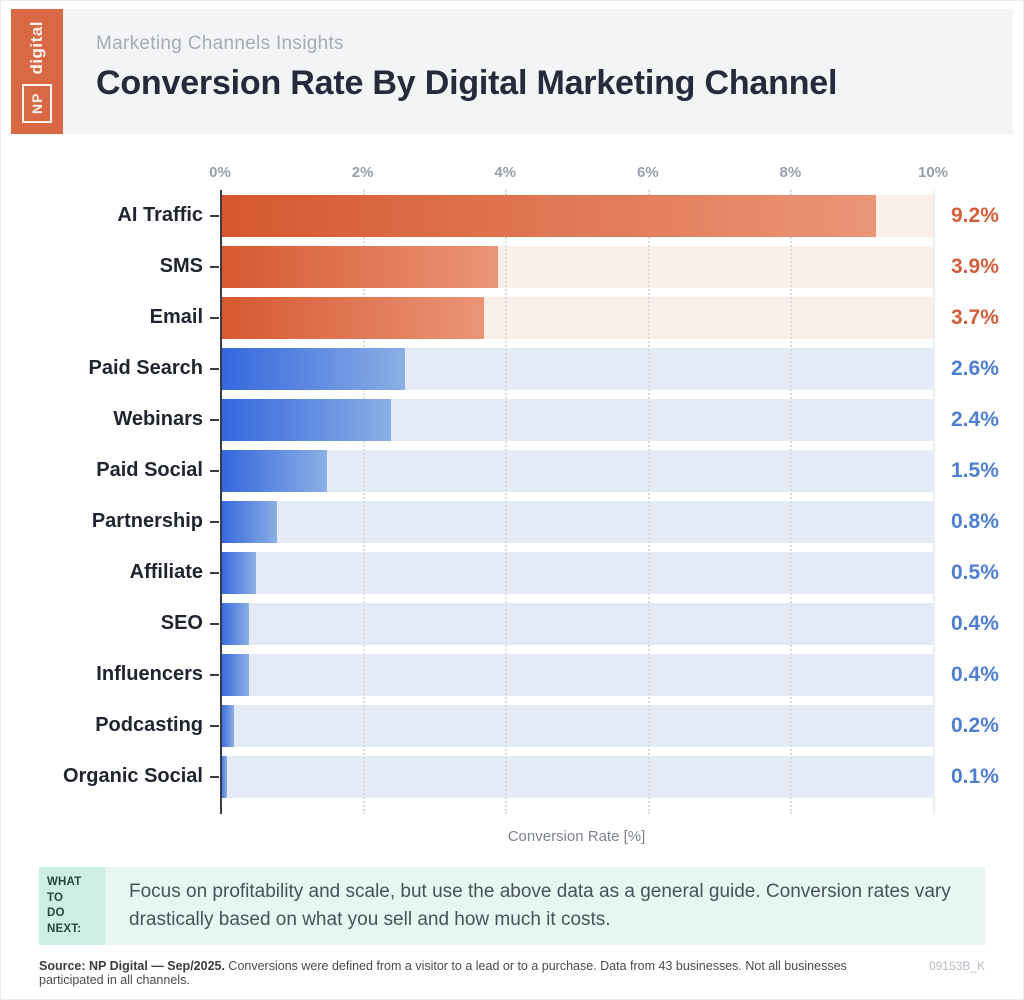 The image size is (1024, 1000). What do you see at coordinates (975, 317) in the screenshot?
I see `row-value: 3.7%` at bounding box center [975, 317].